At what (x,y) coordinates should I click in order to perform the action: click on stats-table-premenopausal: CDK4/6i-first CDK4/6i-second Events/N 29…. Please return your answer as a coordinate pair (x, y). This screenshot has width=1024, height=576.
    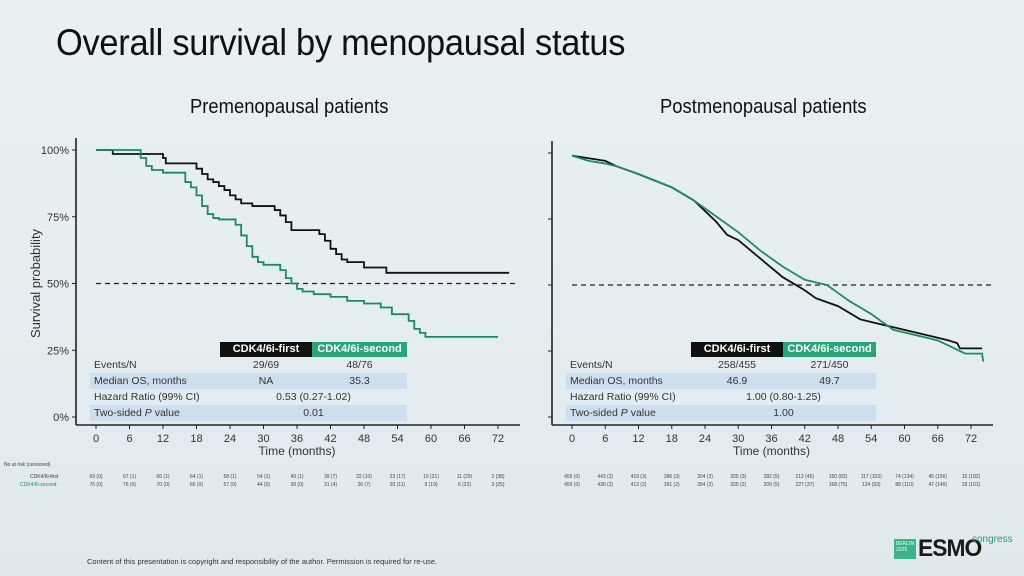
    Looking at the image, I should click on (255, 381).